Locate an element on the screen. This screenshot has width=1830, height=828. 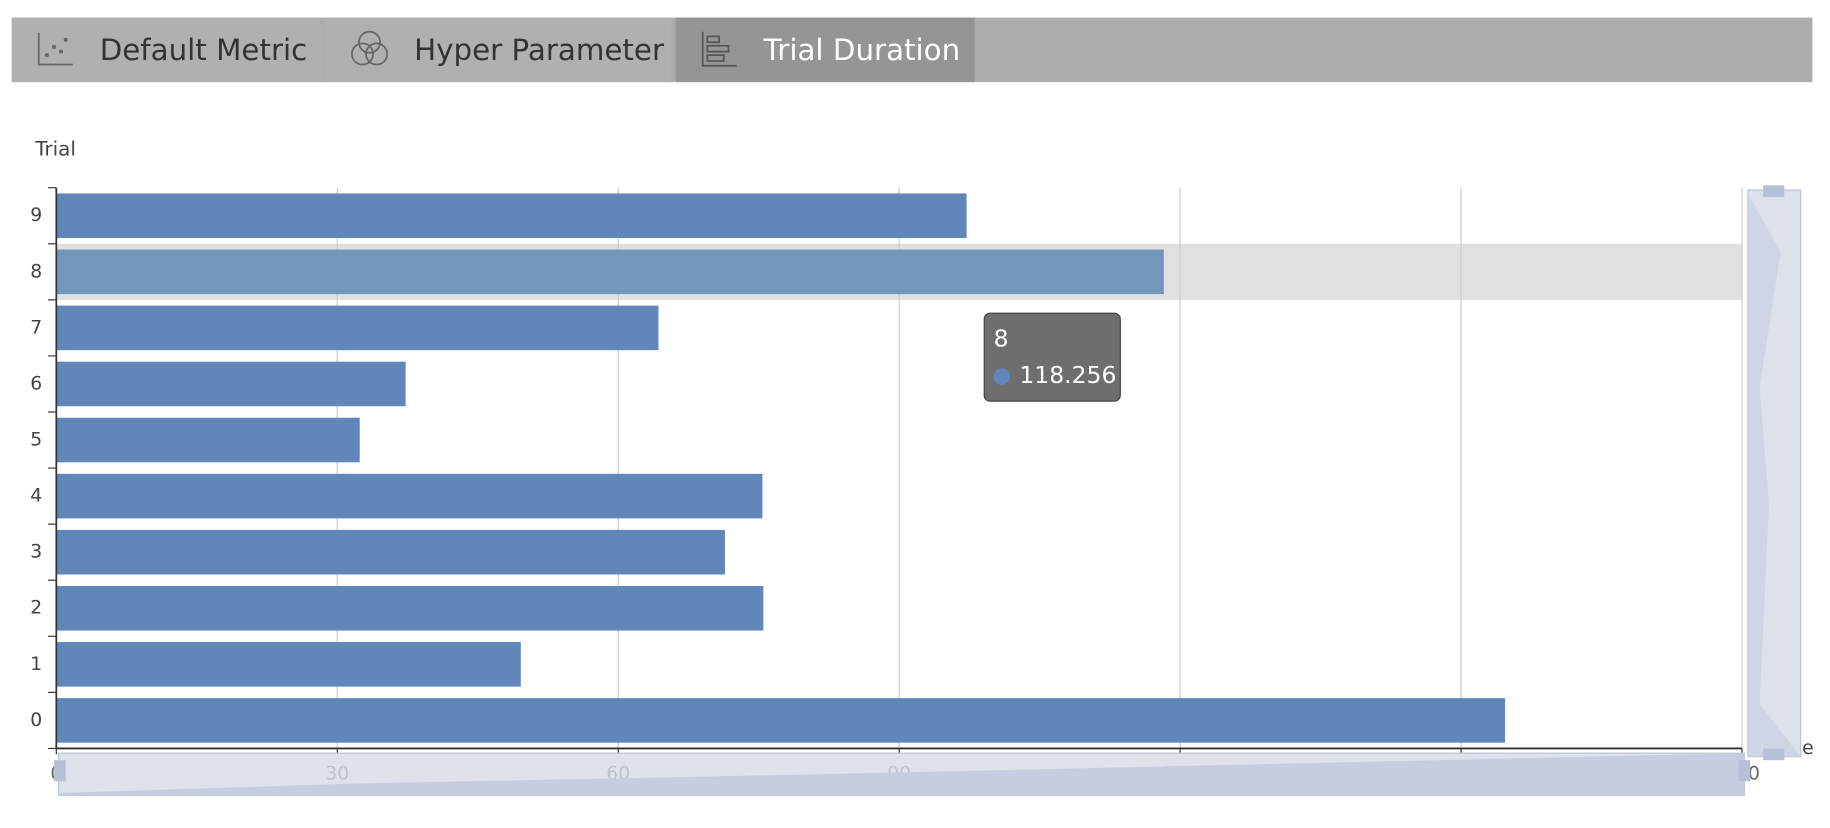
tooltip-box is located at coordinates (1052, 357).